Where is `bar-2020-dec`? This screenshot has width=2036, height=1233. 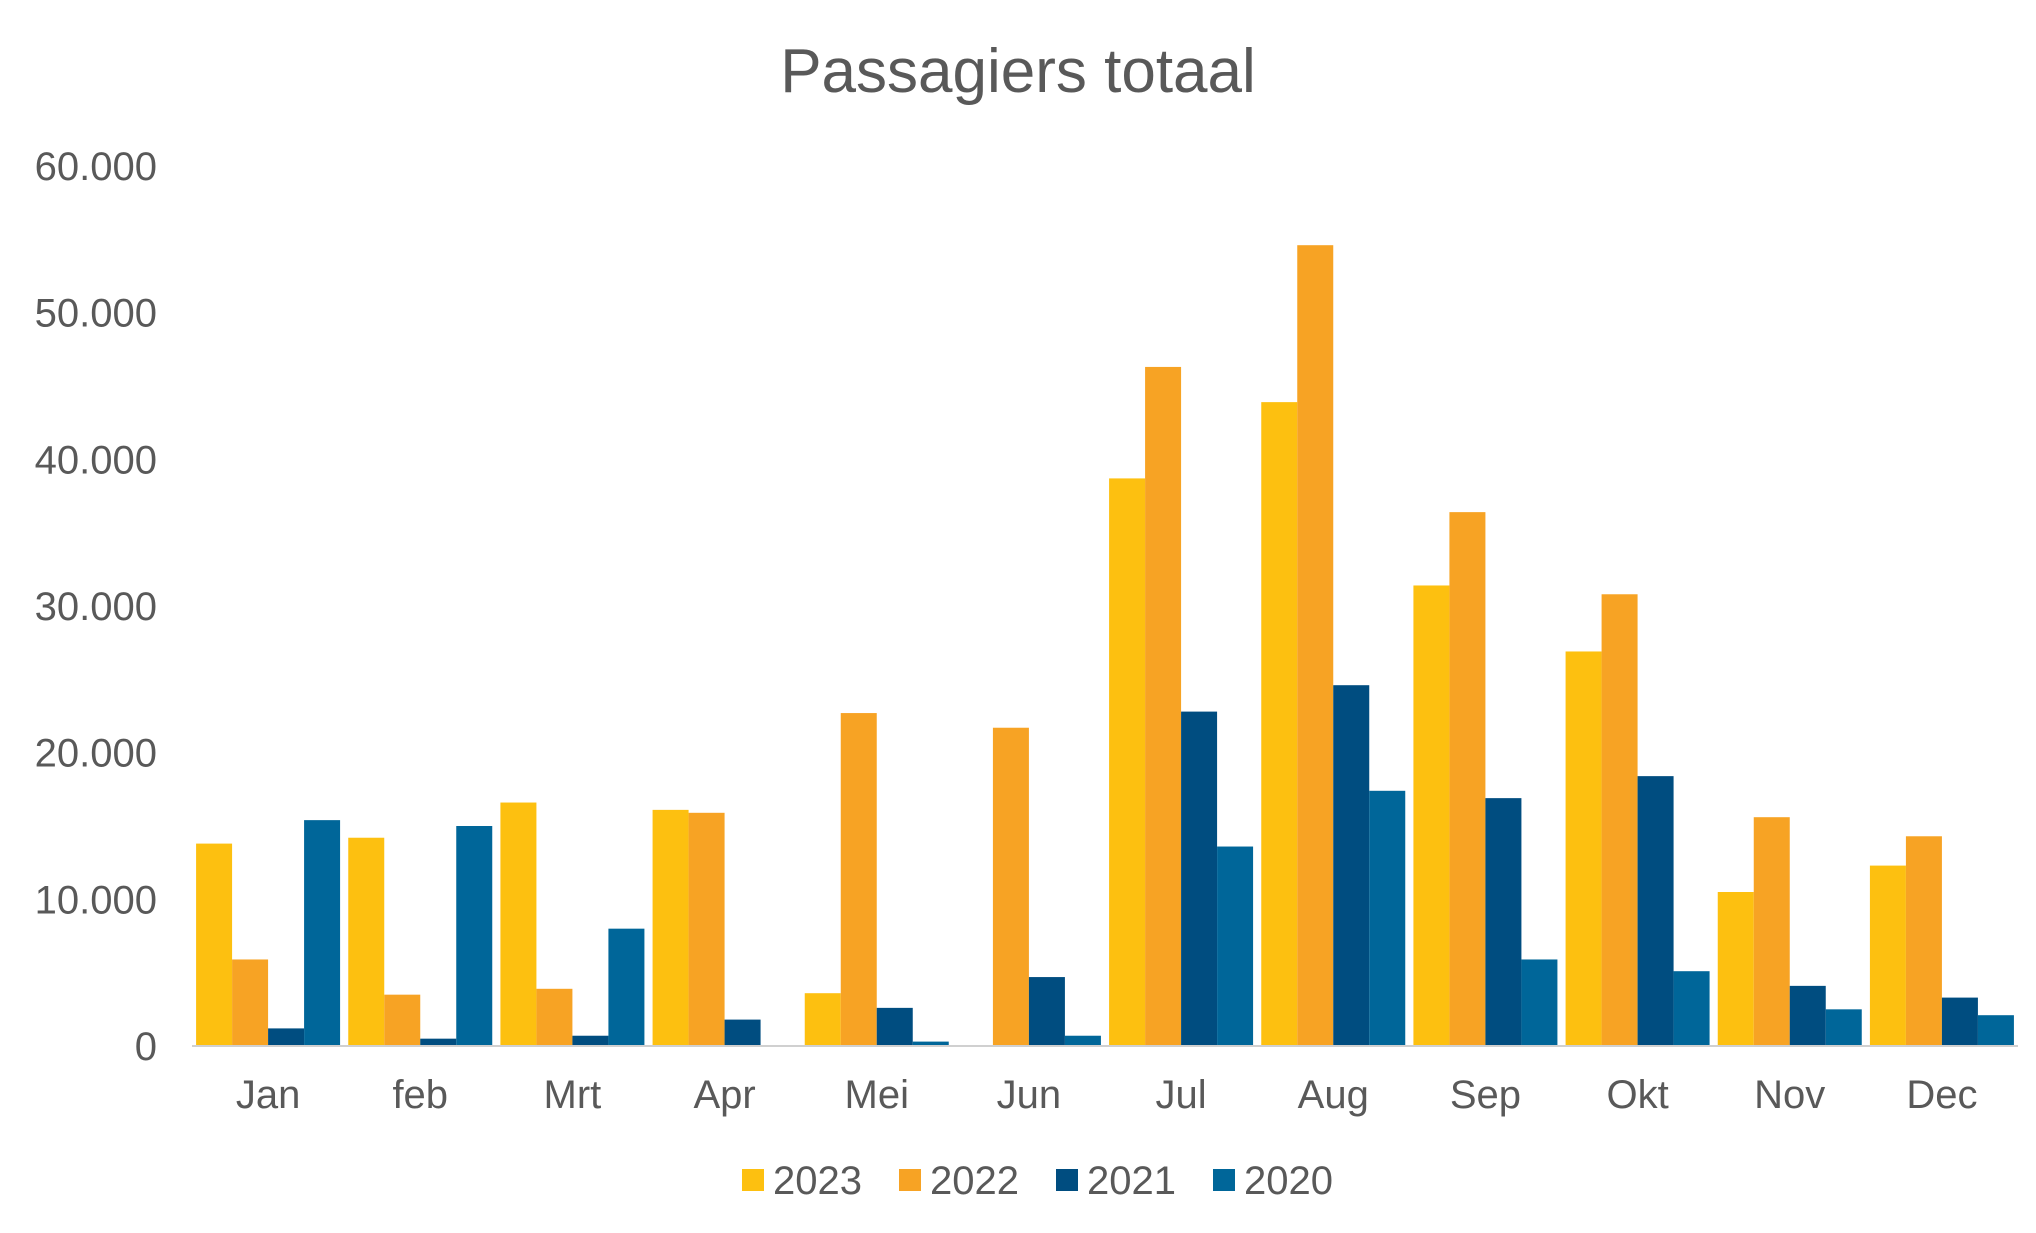
bar-2020-dec is located at coordinates (1995, 1030).